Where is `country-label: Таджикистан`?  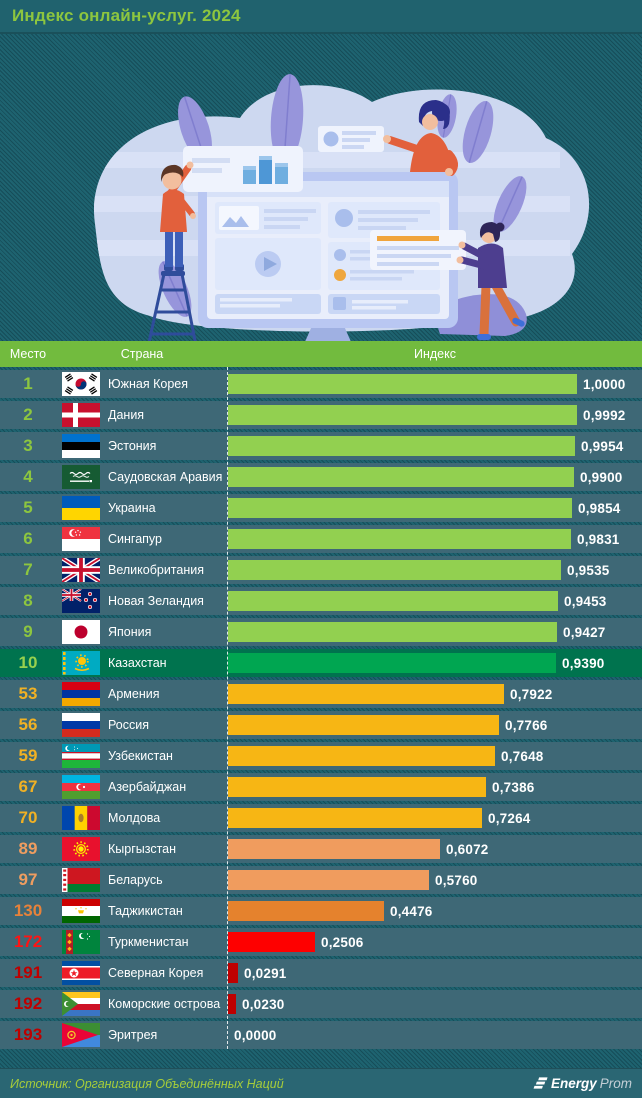
country-label: Таджикистан is located at coordinates (145, 911).